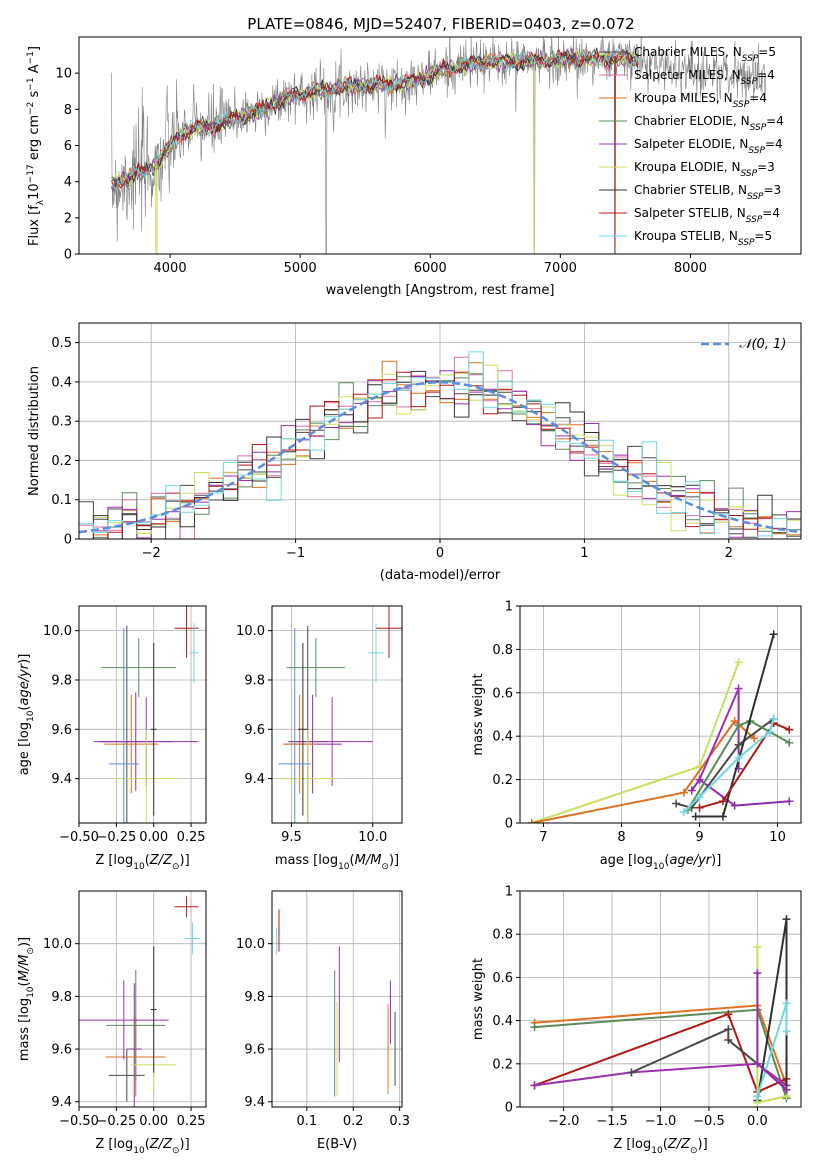 This screenshot has width=819, height=1170. Describe the element at coordinates (700, 100) in the screenshot. I see `legend-entry: Kroupa MILES, NSSP=4` at that location.